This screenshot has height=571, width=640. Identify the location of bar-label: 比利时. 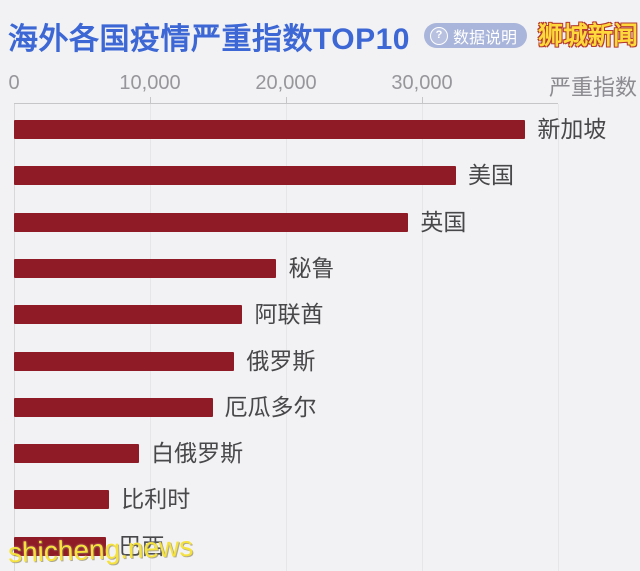
(156, 499).